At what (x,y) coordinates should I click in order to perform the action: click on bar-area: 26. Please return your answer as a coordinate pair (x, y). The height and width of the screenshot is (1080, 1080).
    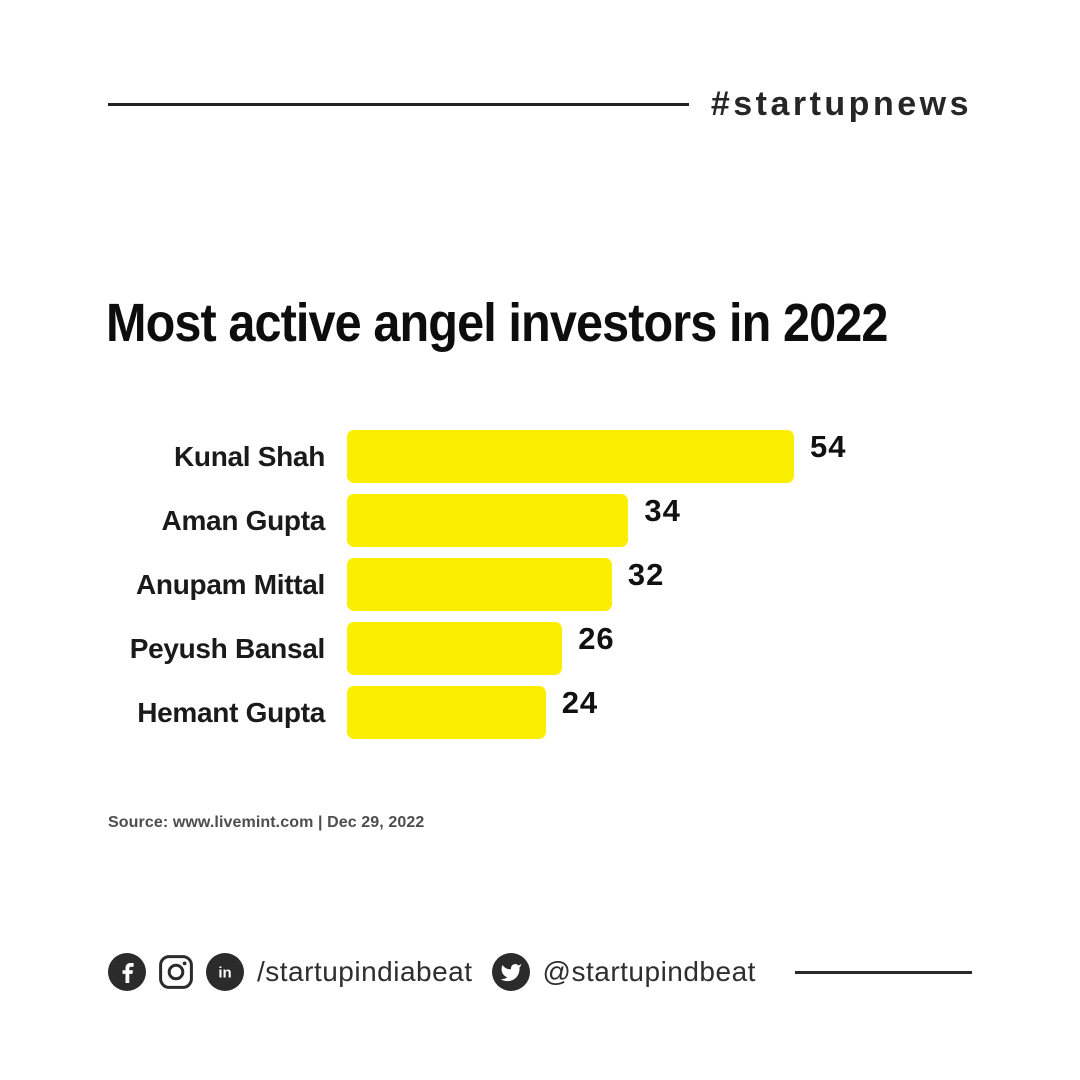
    Looking at the image, I should click on (637, 648).